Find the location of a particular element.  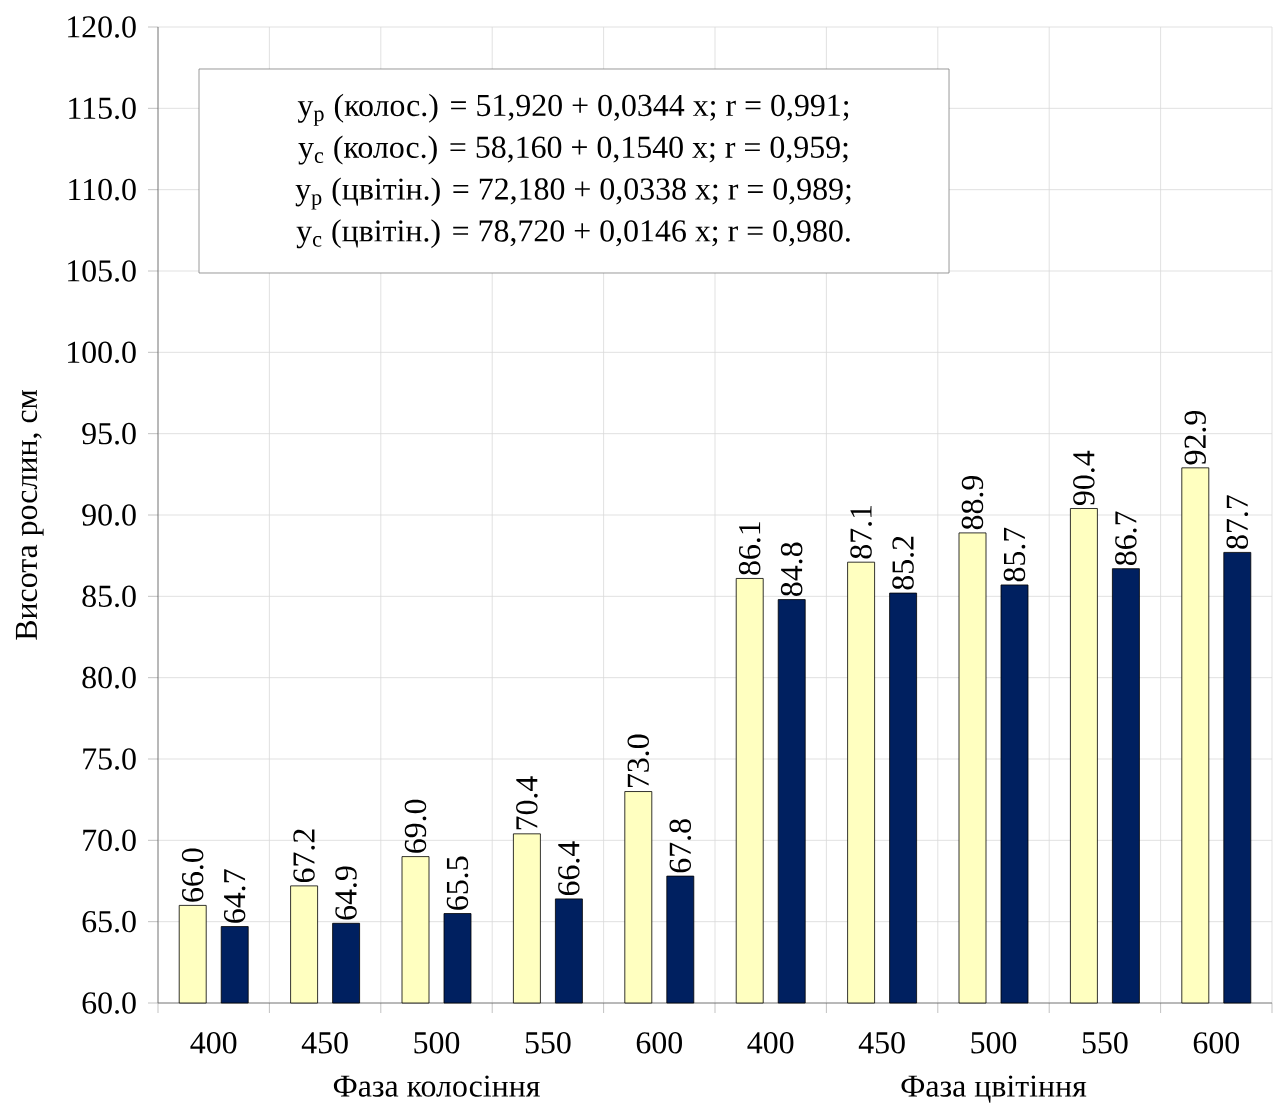

data-label: 66.4 is located at coordinates (569, 868).